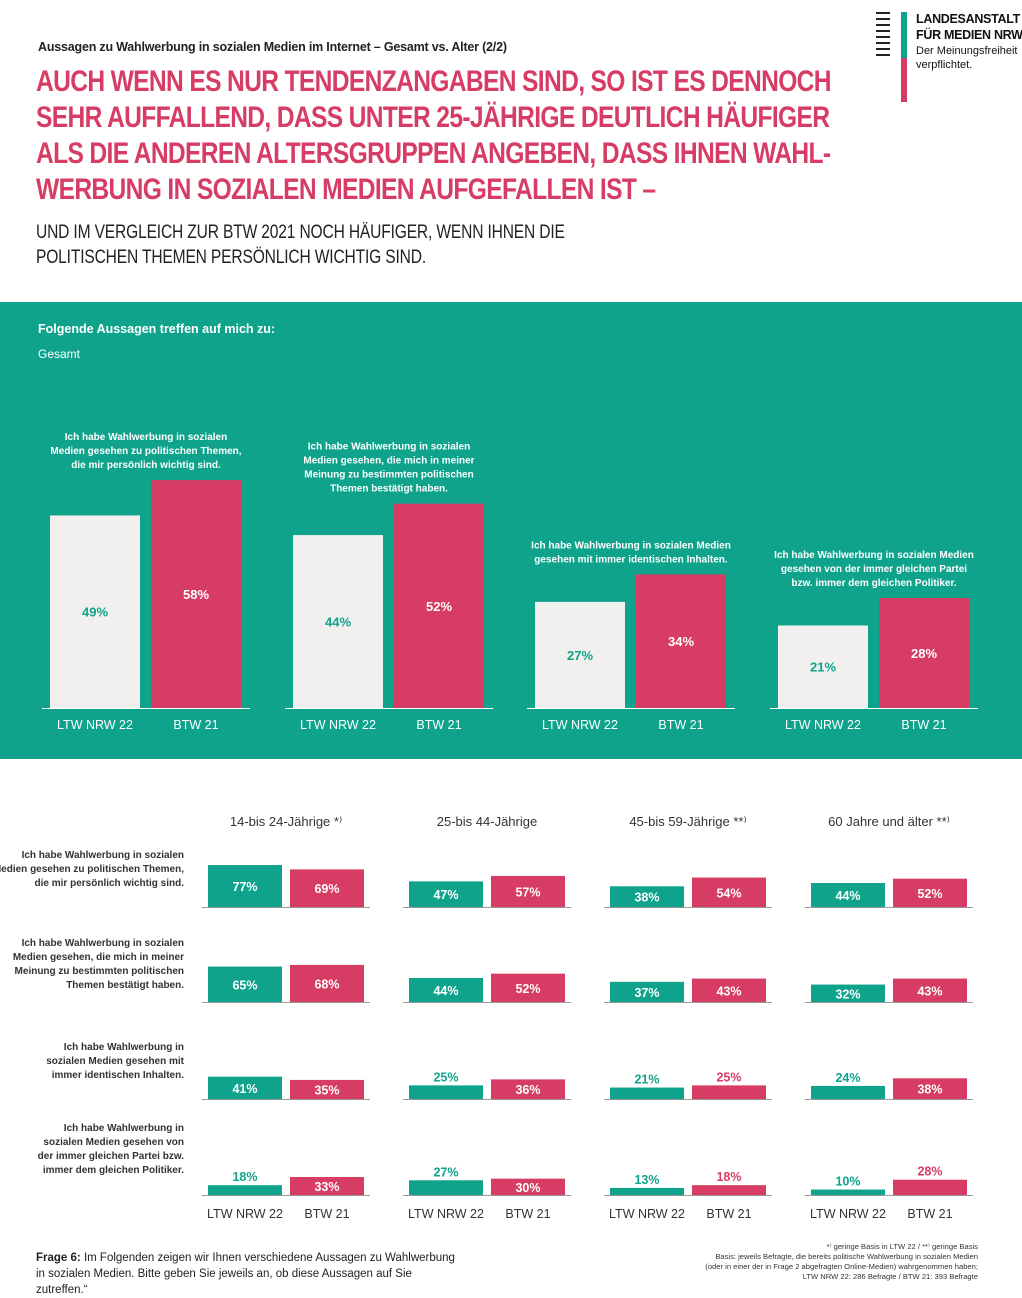 The image size is (1022, 1298). Describe the element at coordinates (98, 957) in the screenshot. I see `row-label-line: Medien gesehen, die mich in meiner` at that location.